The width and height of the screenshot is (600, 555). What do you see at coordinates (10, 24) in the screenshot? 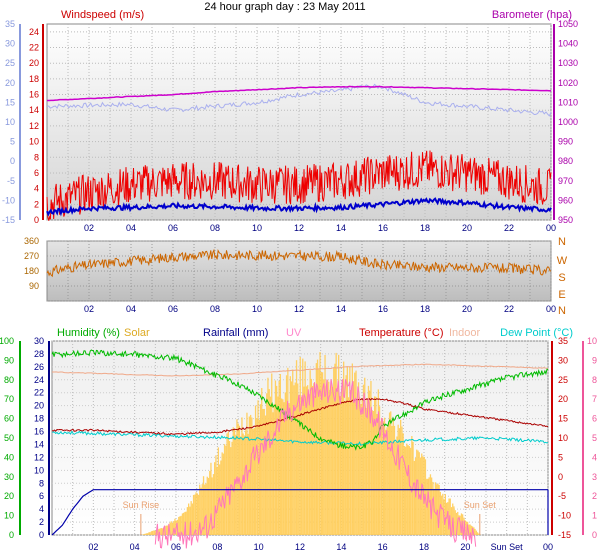
I see `tick-label: 35` at bounding box center [10, 24].